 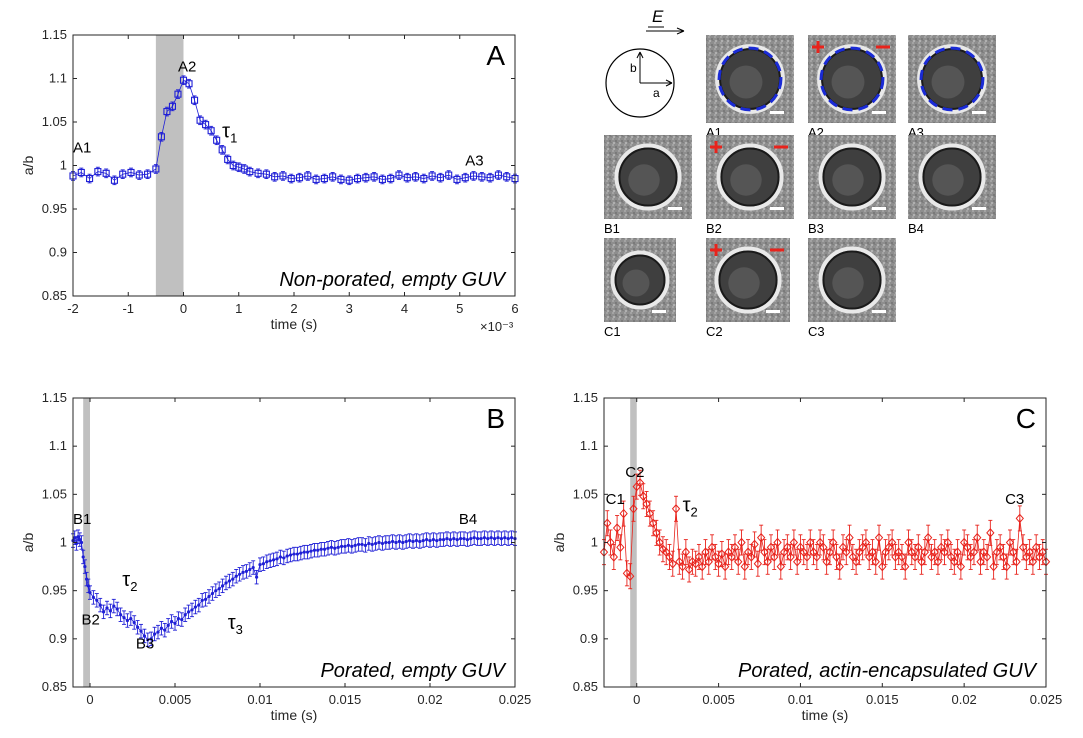 What do you see at coordinates (612, 228) in the screenshot?
I see `micrograph-label: B1` at bounding box center [612, 228].